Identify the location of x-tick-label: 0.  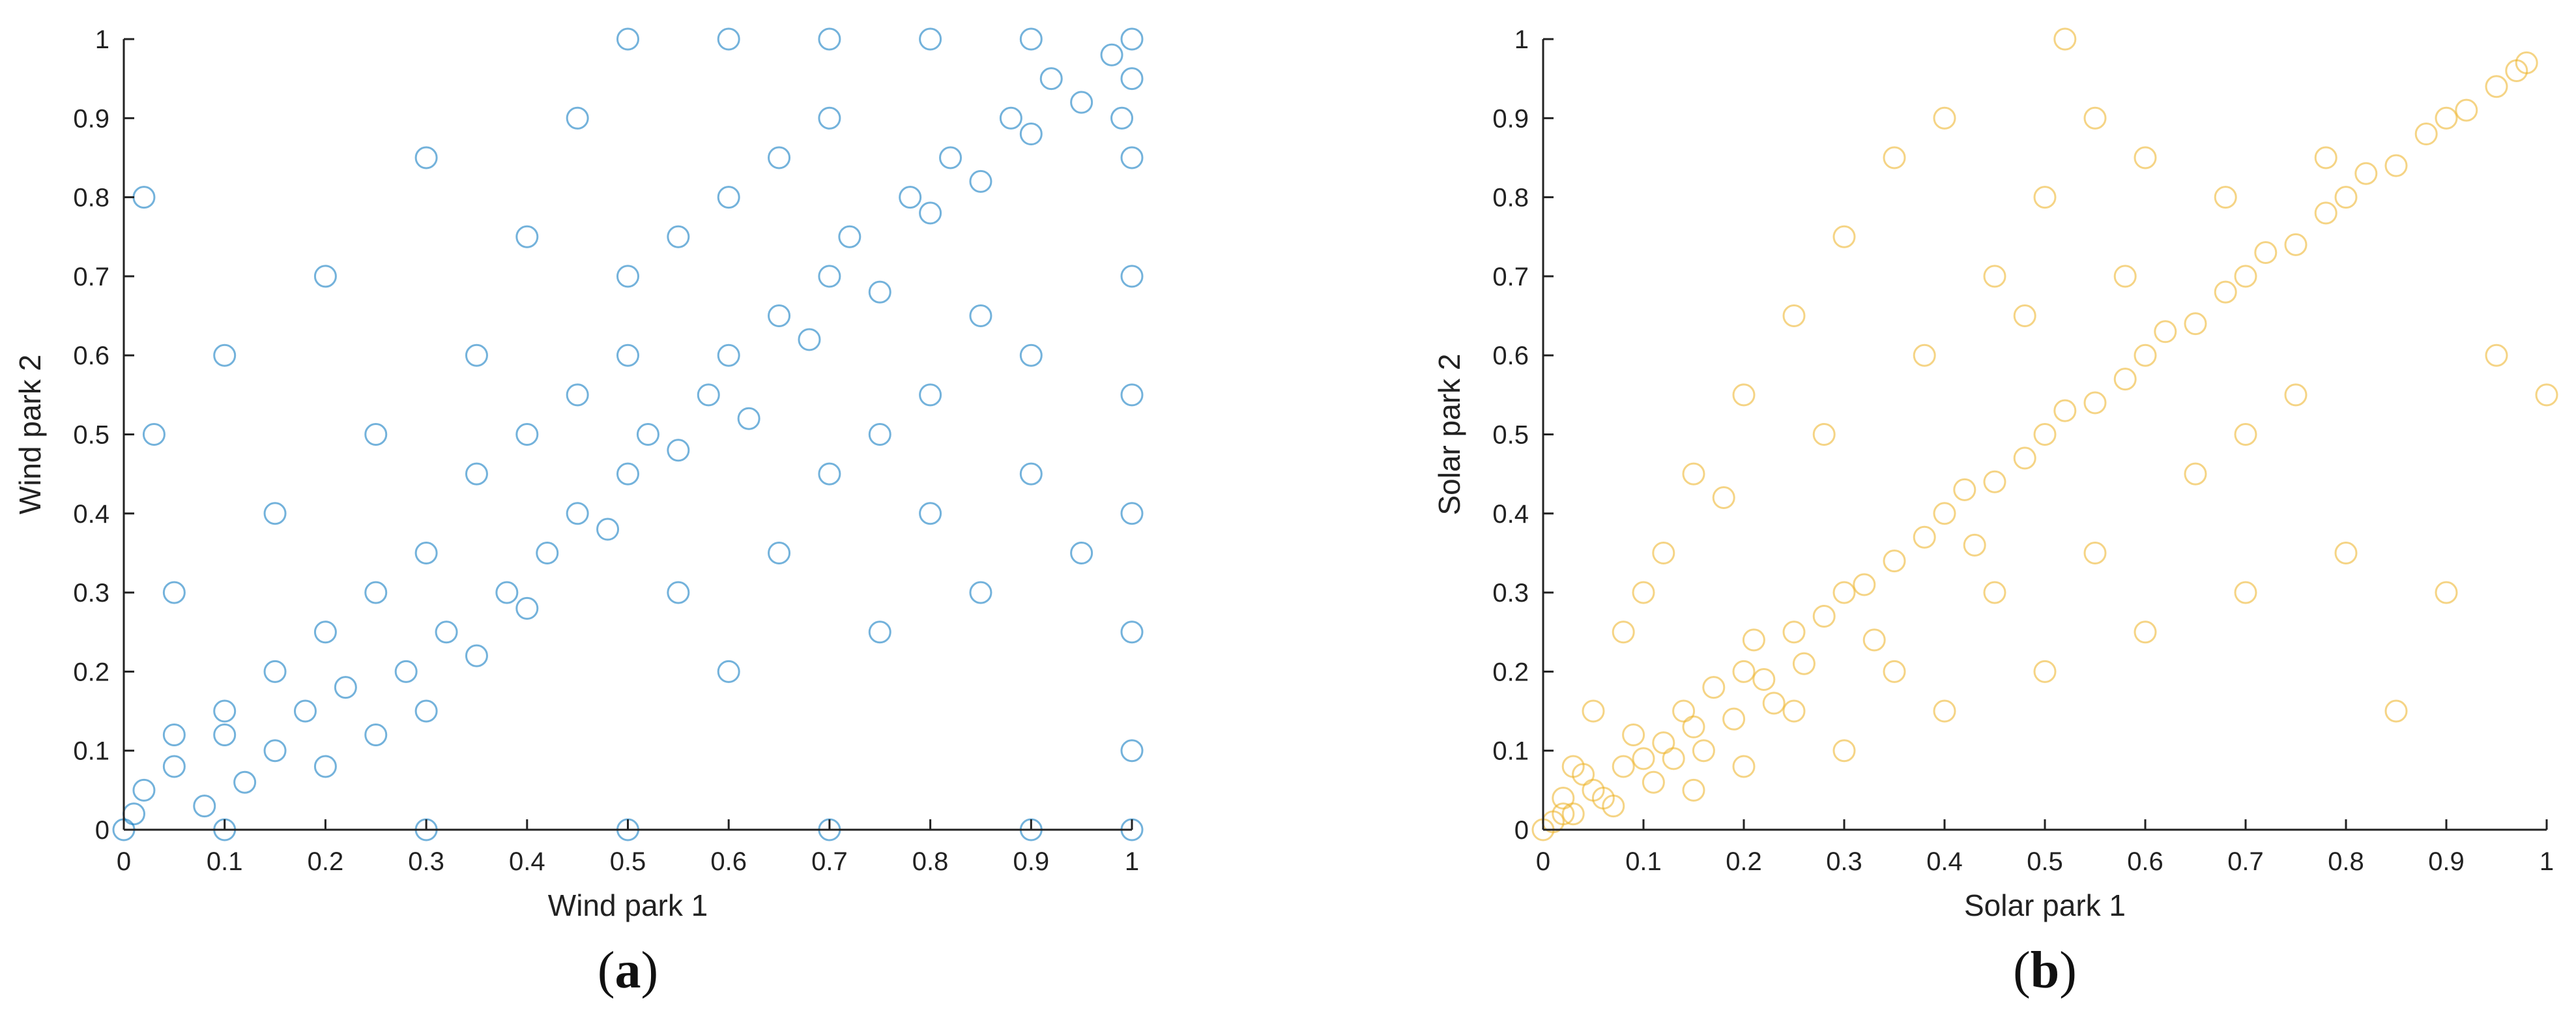
(124, 861).